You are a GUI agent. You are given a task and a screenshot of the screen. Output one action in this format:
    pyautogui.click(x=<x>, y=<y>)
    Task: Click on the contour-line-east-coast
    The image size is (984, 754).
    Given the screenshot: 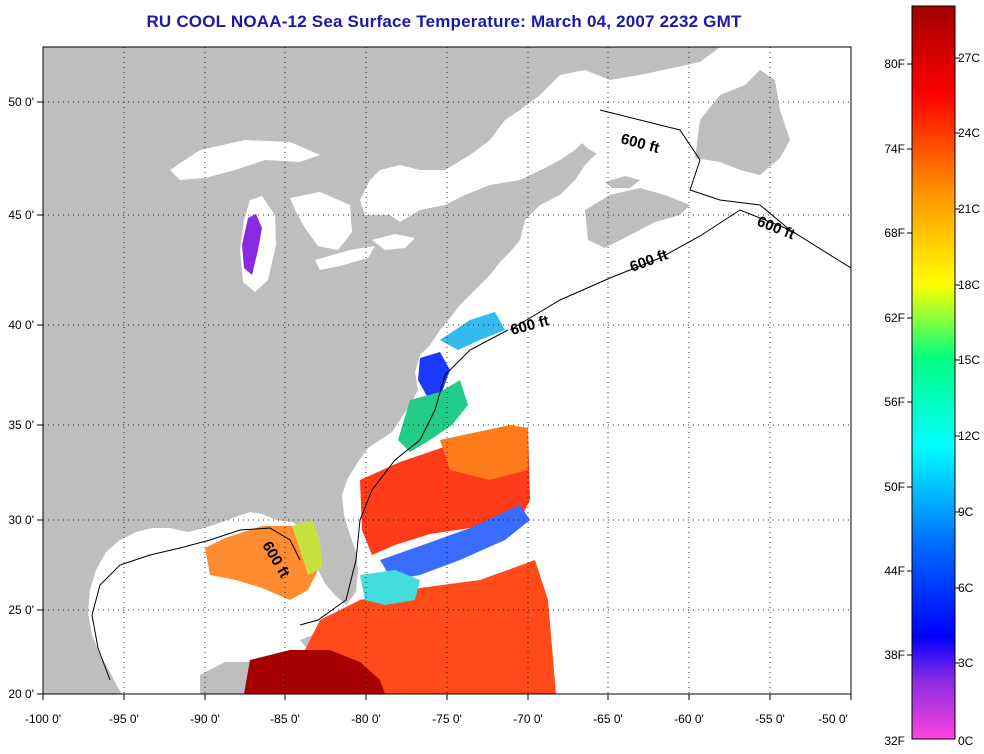 What is the action you would take?
    pyautogui.click(x=404, y=477)
    